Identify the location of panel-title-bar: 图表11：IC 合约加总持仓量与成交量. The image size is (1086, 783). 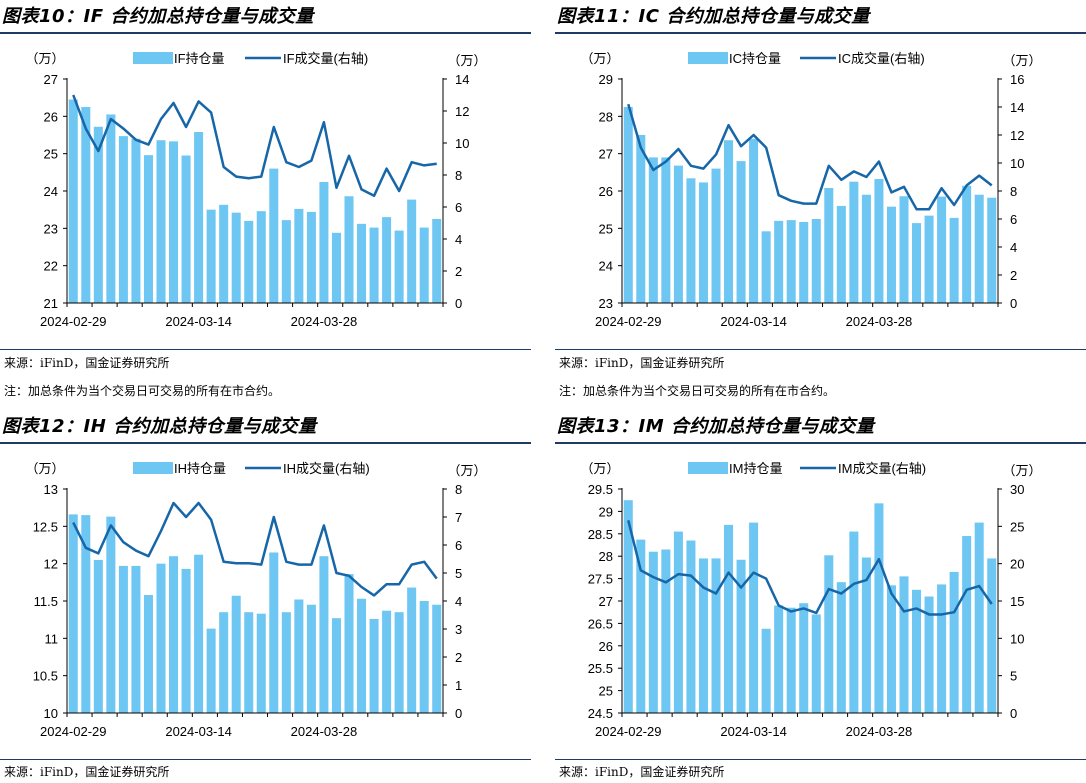
(820, 17).